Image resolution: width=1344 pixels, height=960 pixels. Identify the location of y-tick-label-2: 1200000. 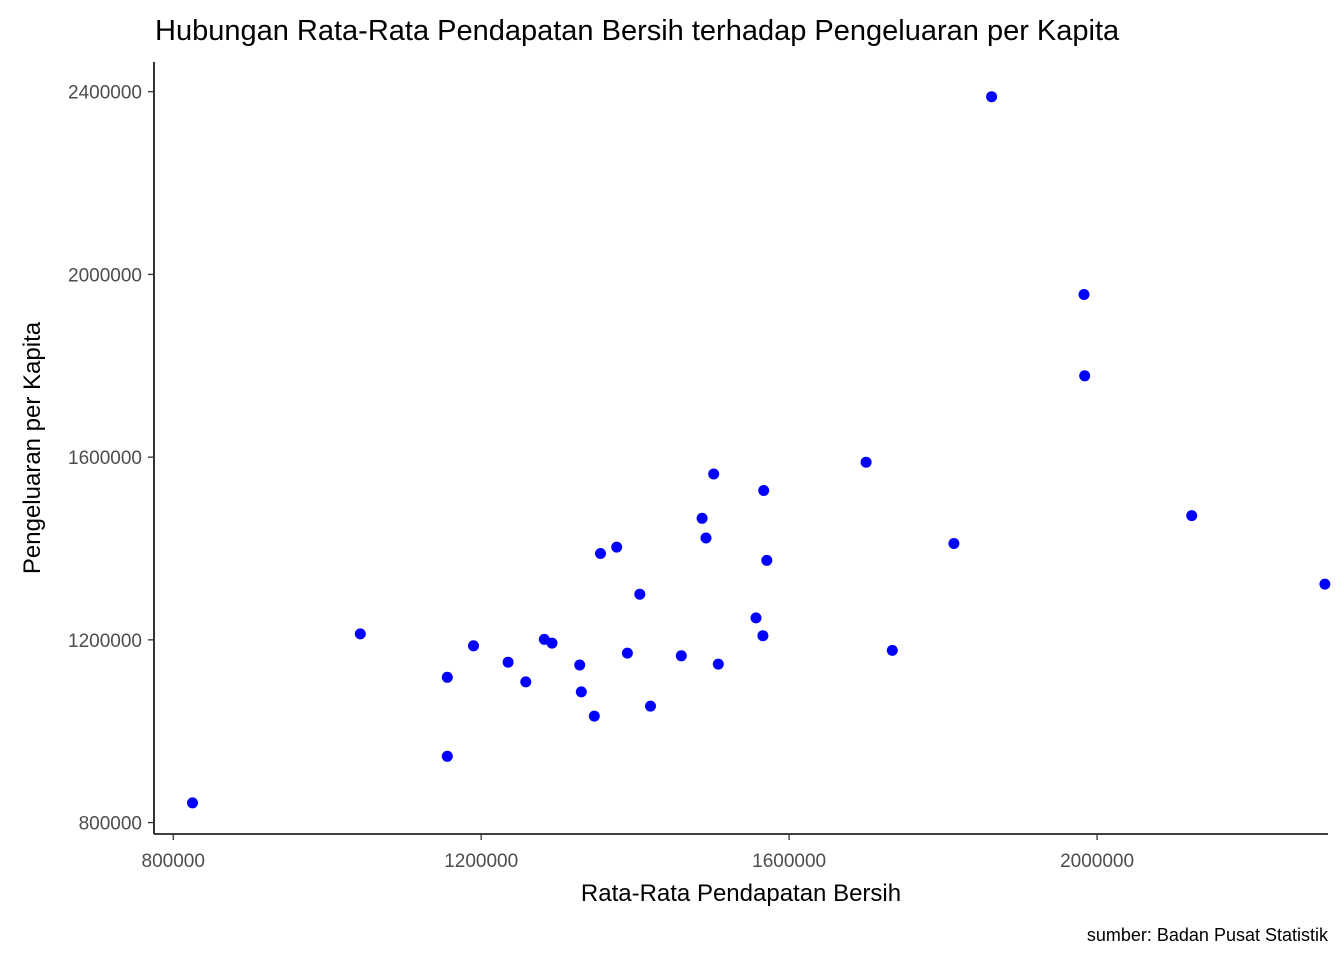
(105, 641).